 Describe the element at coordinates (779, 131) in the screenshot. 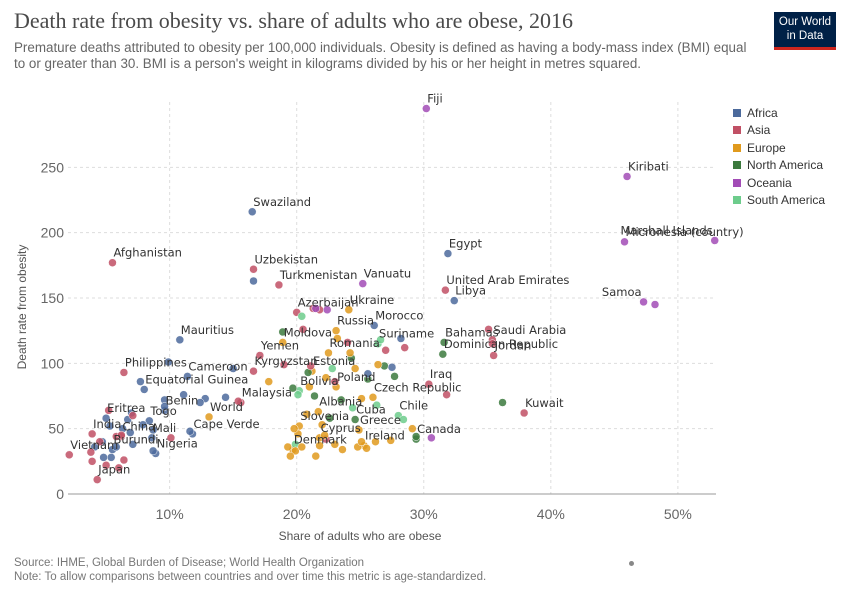

I see `legend-item: Asia` at that location.